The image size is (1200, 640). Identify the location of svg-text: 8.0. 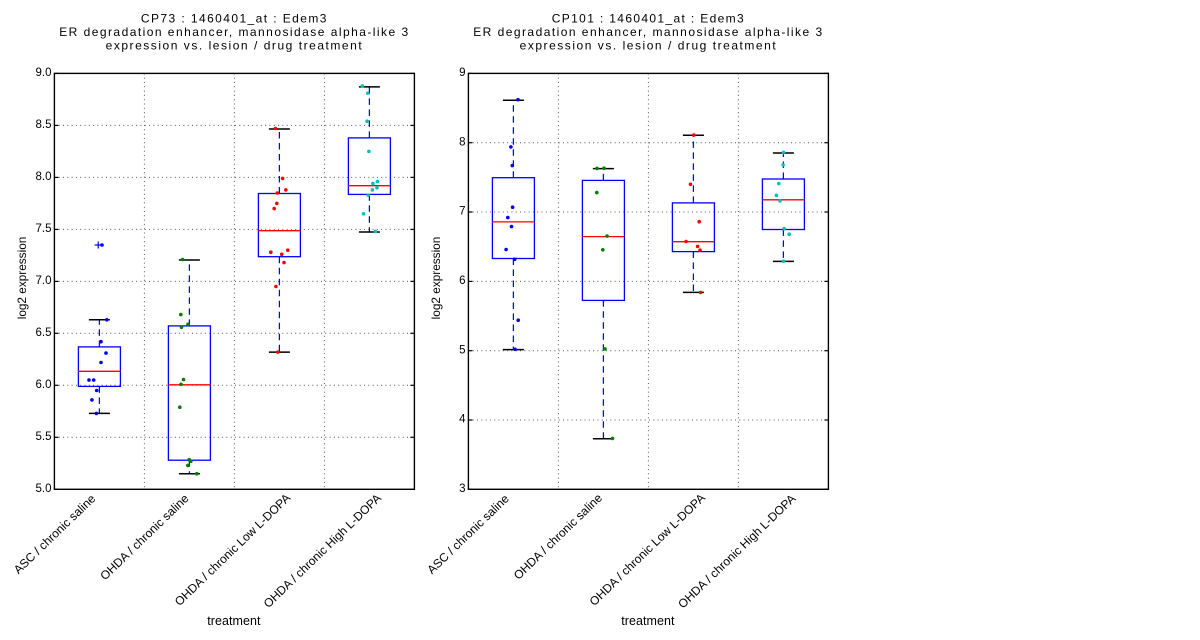
(44, 177).